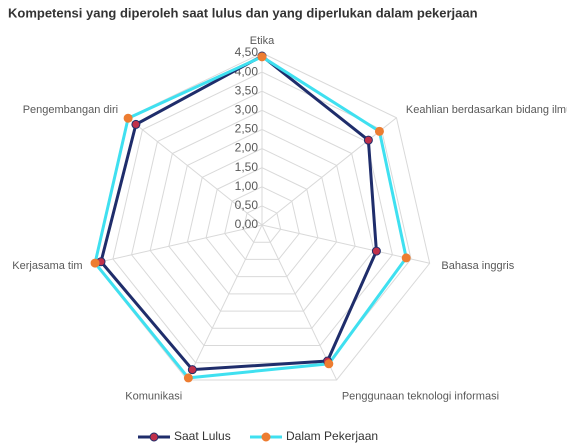 The image size is (567, 446). Describe the element at coordinates (486, 110) in the screenshot. I see `category-label: Keahlian berdasarkan bidang ilmu` at that location.